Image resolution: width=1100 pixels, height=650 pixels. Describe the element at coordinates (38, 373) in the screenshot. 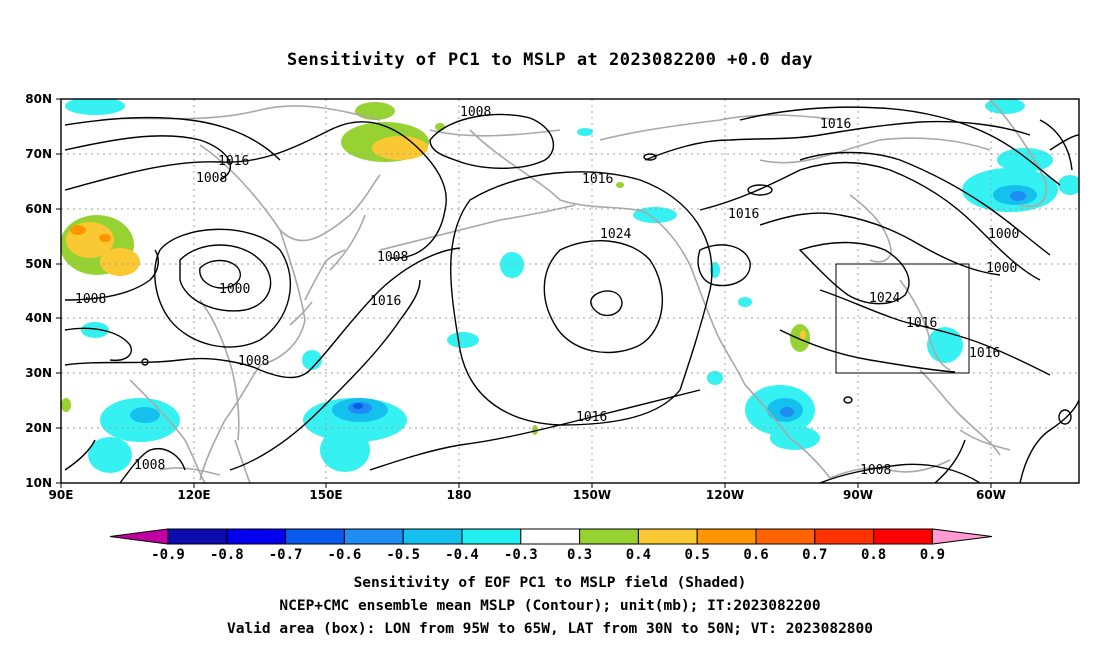

I see `lat-label: 30N` at that location.